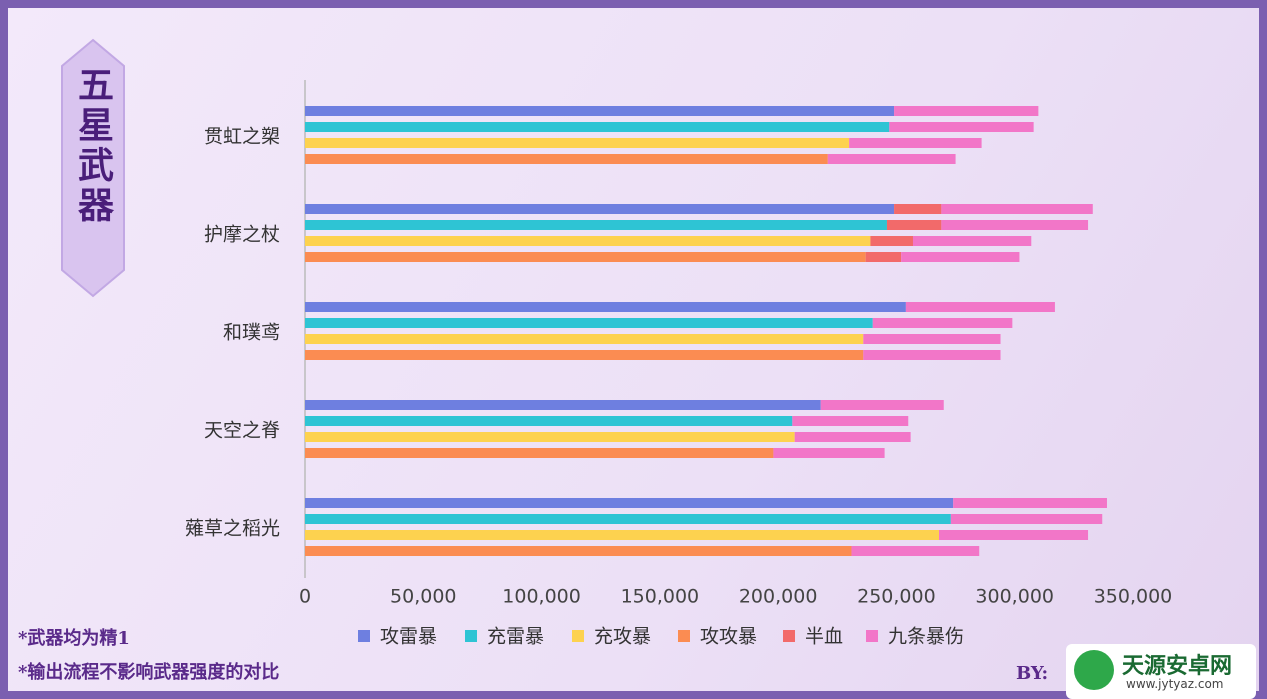  What do you see at coordinates (149, 672) in the screenshot?
I see `note: *输出流程不影响武器强度的对比` at bounding box center [149, 672].